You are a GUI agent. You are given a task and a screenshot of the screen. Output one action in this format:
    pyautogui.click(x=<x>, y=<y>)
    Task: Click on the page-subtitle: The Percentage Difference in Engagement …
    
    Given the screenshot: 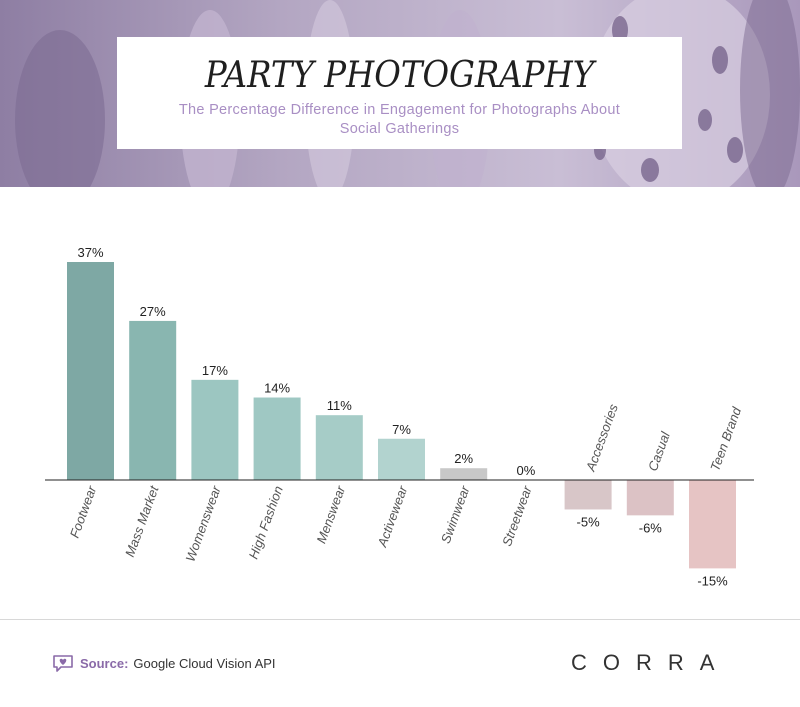 What is the action you would take?
    pyautogui.click(x=399, y=119)
    